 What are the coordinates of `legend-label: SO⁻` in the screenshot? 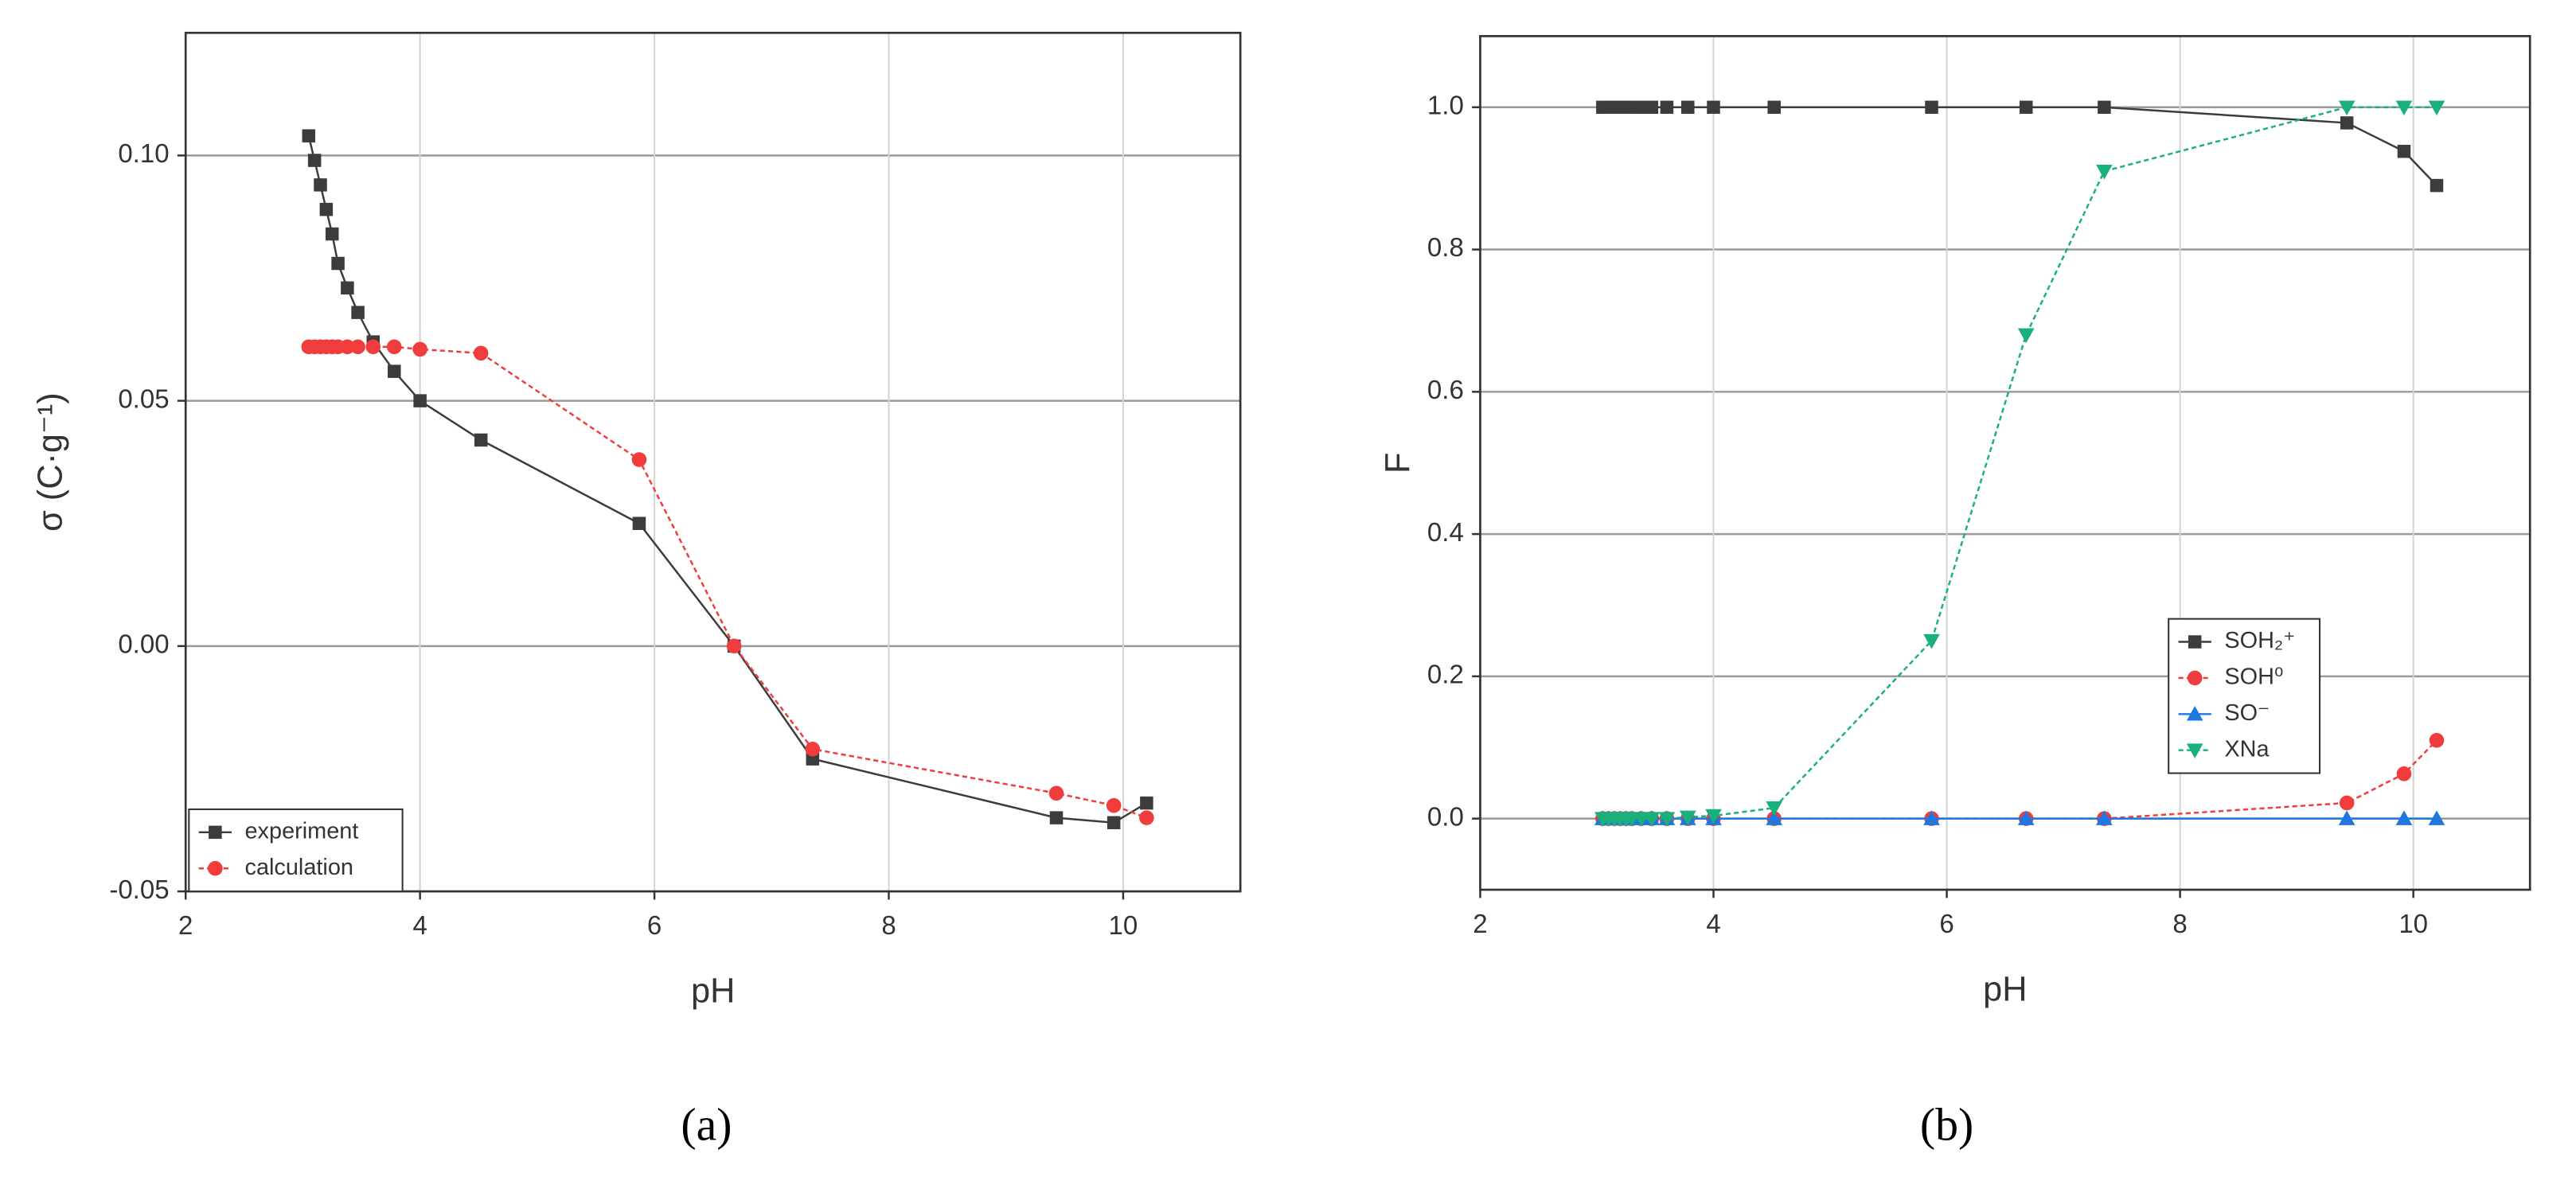 It's located at (2247, 713).